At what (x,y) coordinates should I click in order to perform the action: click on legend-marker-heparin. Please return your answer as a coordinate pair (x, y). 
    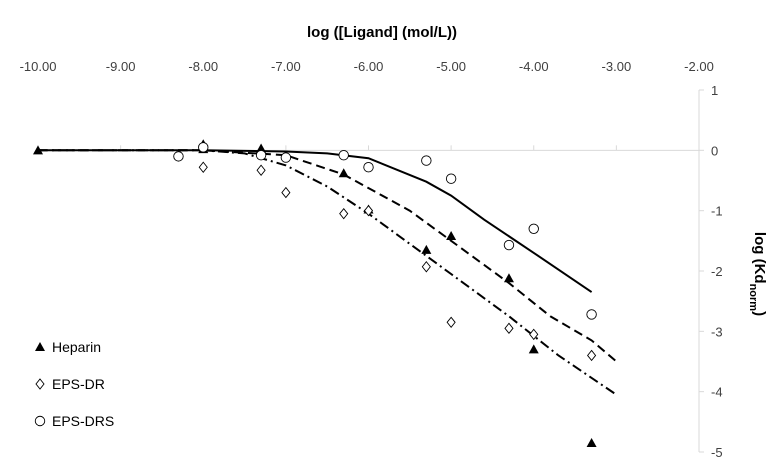
    Looking at the image, I should click on (40, 346).